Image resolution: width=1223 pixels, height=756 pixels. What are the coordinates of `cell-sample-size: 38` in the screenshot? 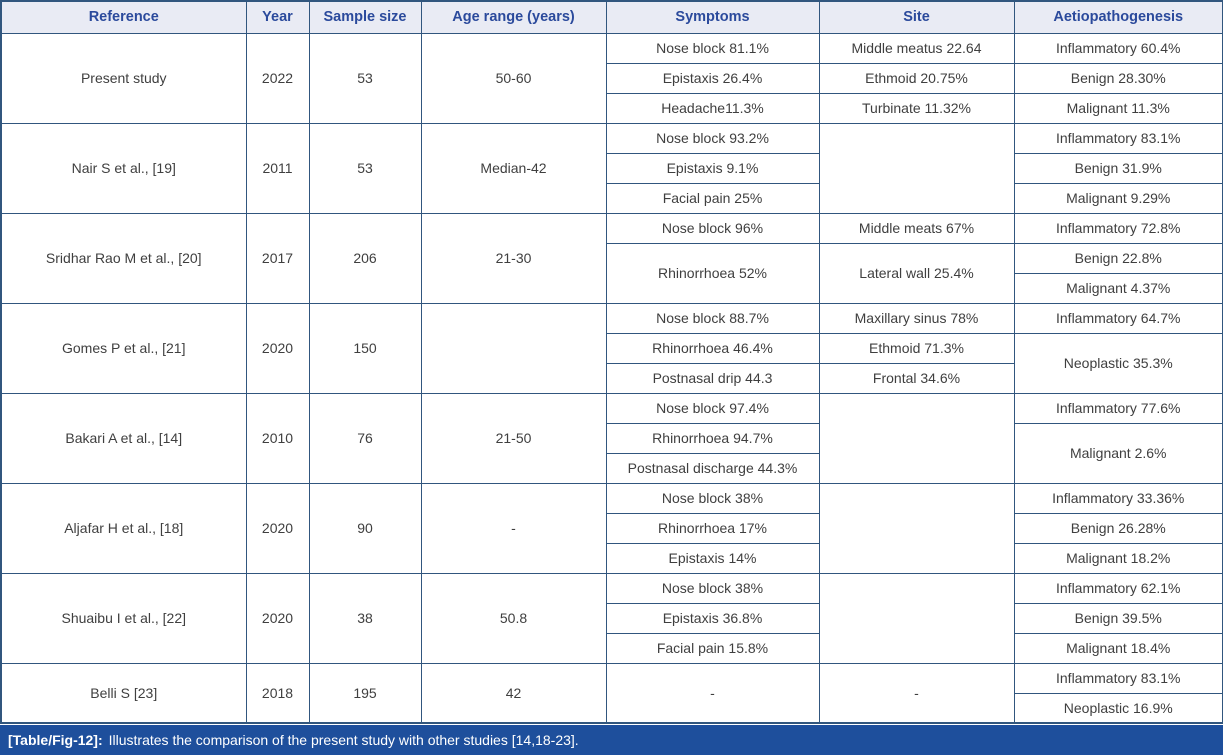 It's located at (365, 618).